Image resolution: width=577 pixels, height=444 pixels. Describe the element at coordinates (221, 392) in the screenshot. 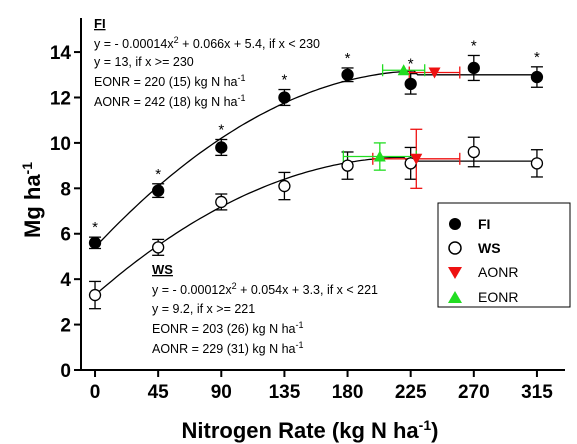

I see `x-tick-label: 90` at that location.